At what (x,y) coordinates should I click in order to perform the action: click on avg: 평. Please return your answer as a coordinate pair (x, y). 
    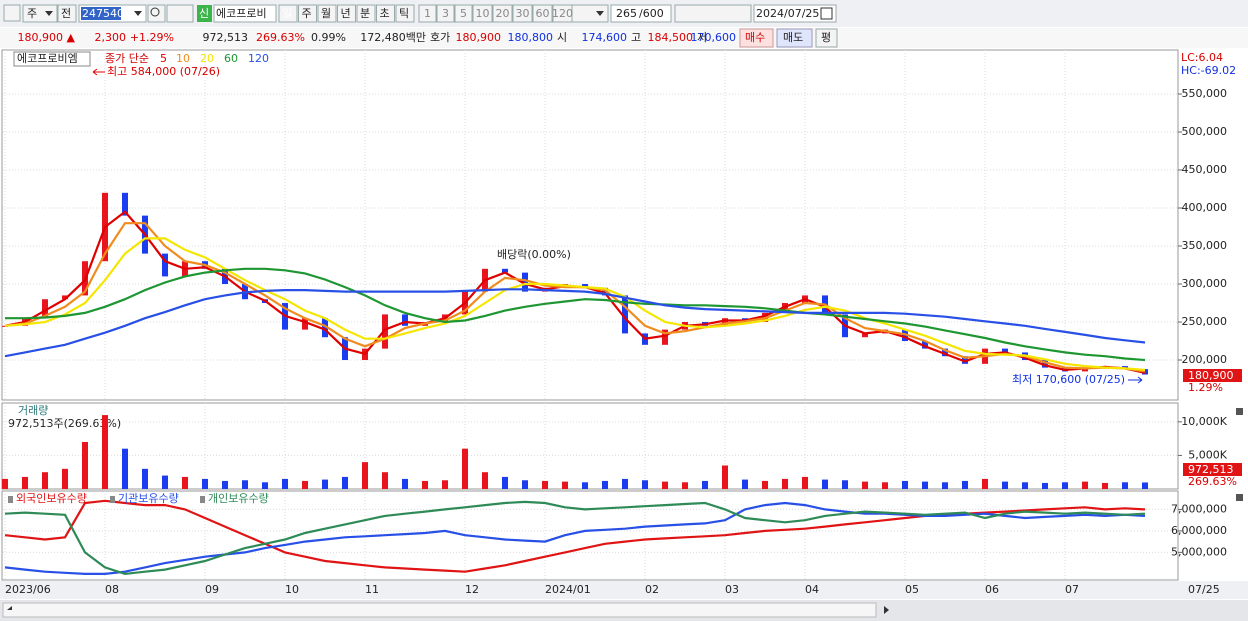
    Looking at the image, I should click on (826, 37).